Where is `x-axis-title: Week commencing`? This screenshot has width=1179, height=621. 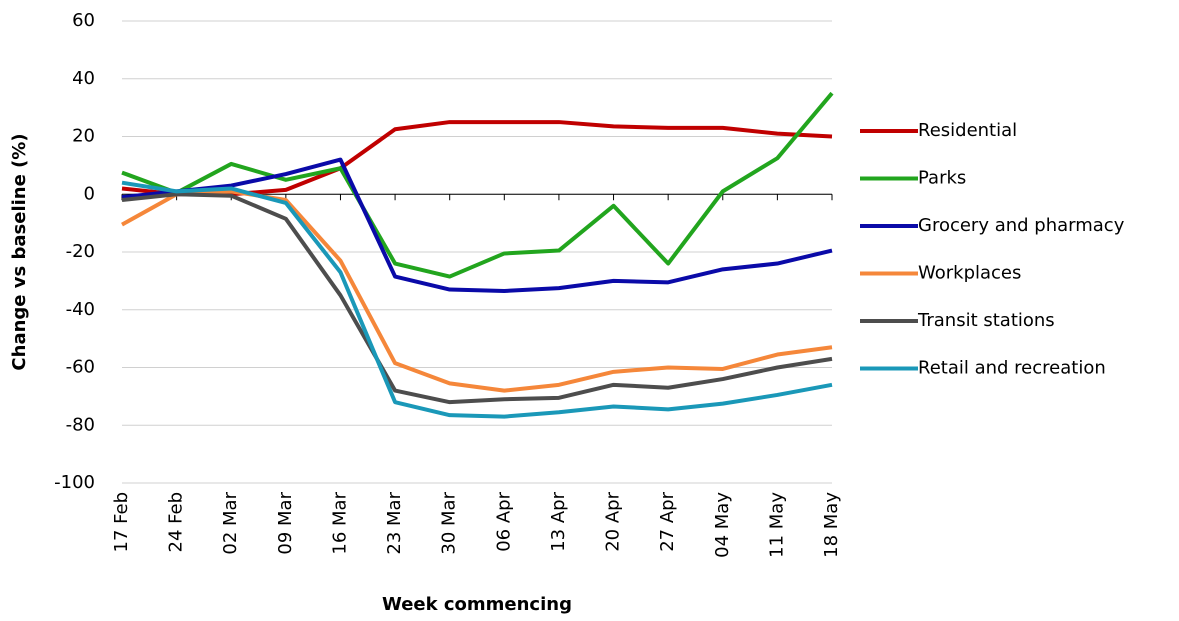 x-axis-title: Week commencing is located at coordinates (477, 604).